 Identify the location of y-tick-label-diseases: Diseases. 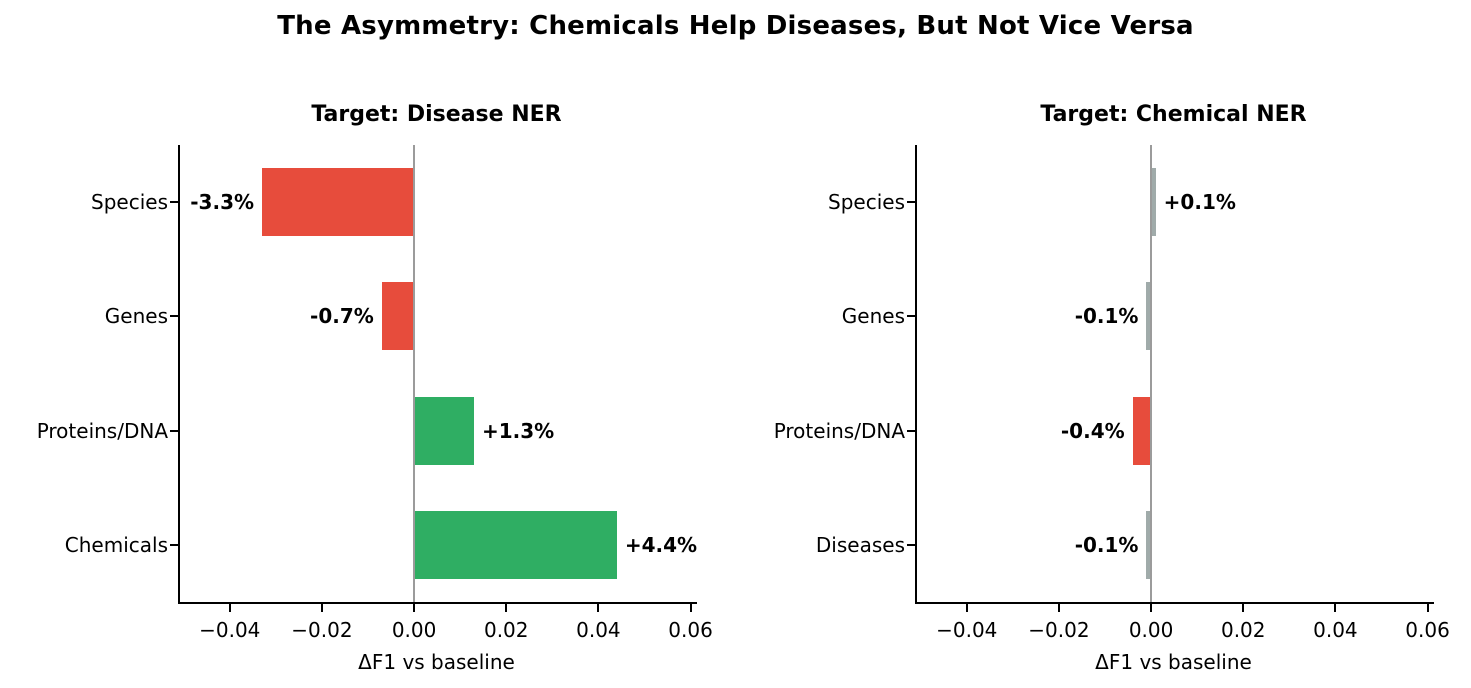
(860, 544).